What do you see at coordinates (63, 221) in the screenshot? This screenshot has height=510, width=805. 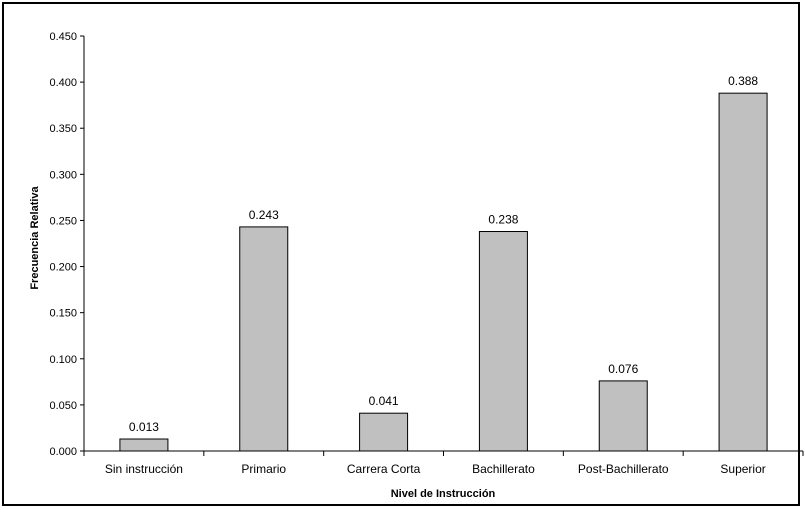 I see `y-tick-label: 0.250` at bounding box center [63, 221].